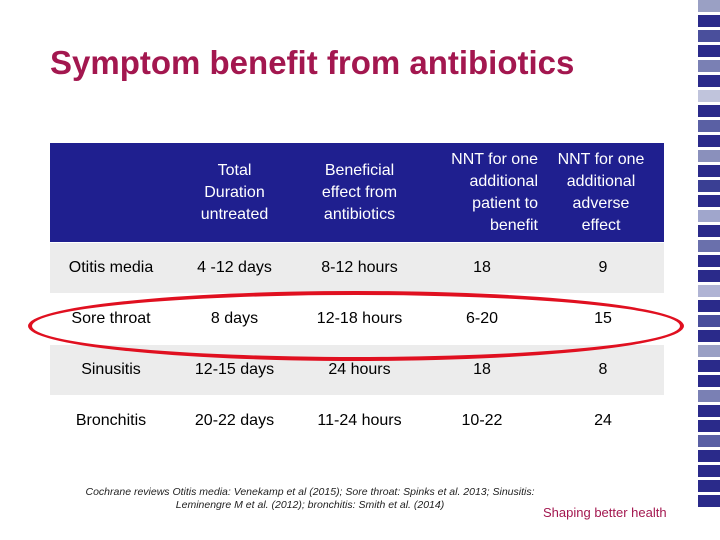 The width and height of the screenshot is (720, 540). What do you see at coordinates (356, 326) in the screenshot?
I see `sore-throat-highlight-ellipse` at bounding box center [356, 326].